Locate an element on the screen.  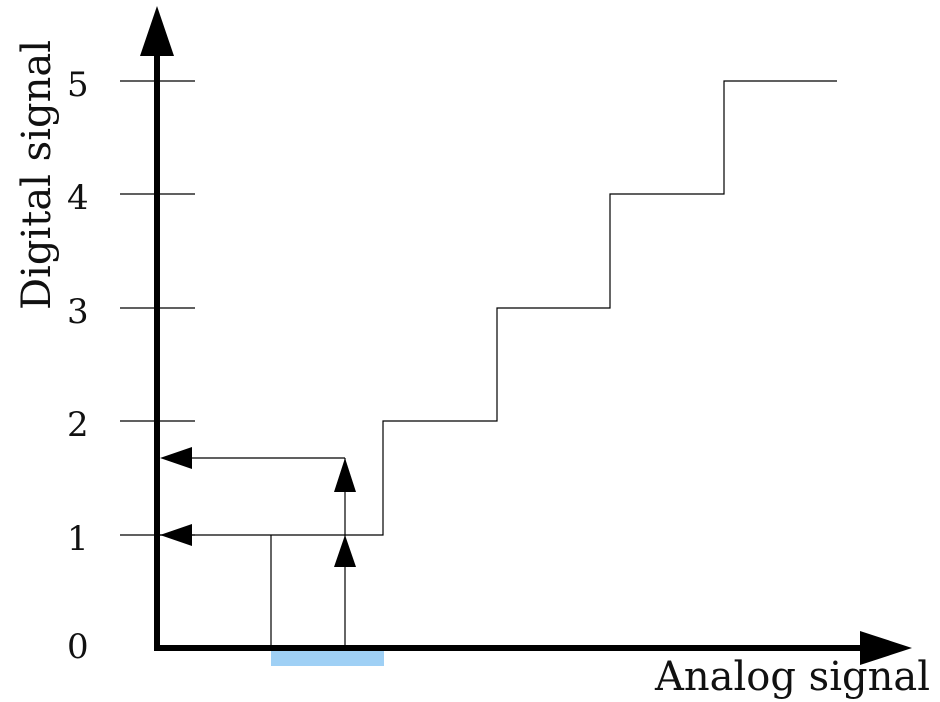
y-tick-labels: 5 4 3 2 1 0 is located at coordinates (78, 366).